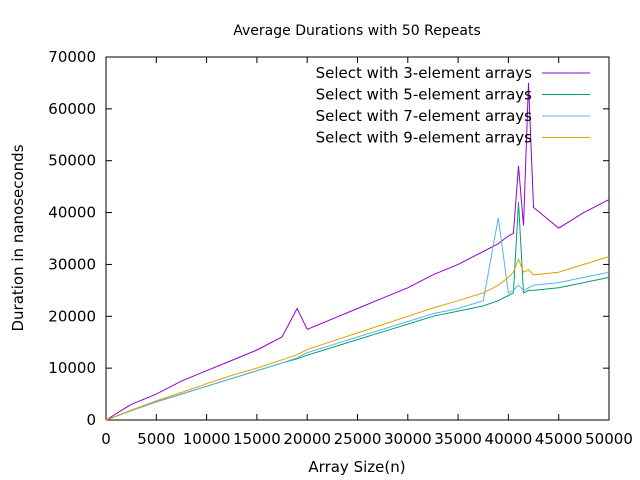  I want to click on x-tick-label: 25000, so click(358, 439).